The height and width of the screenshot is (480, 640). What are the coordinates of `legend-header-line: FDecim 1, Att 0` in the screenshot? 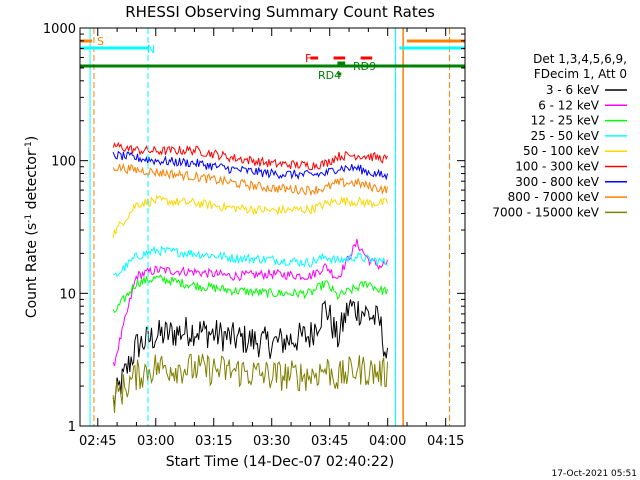 It's located at (580, 74).